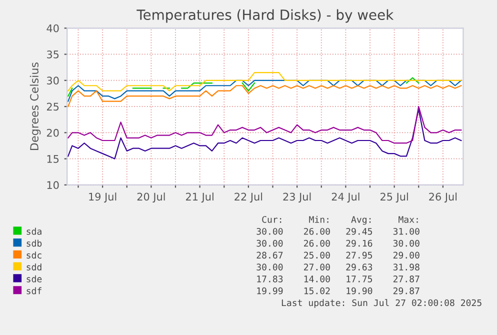 The height and width of the screenshot is (335, 497). I want to click on y-tick-label: 35, so click(52, 54).